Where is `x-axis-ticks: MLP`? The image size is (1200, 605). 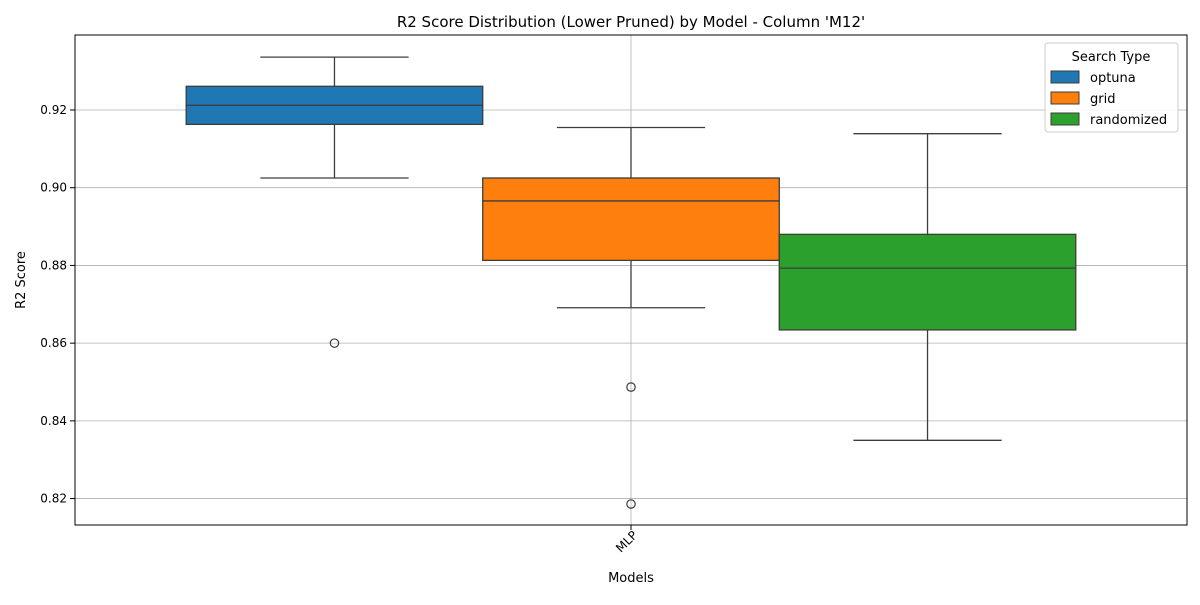
x-axis-ticks: MLP is located at coordinates (626, 540).